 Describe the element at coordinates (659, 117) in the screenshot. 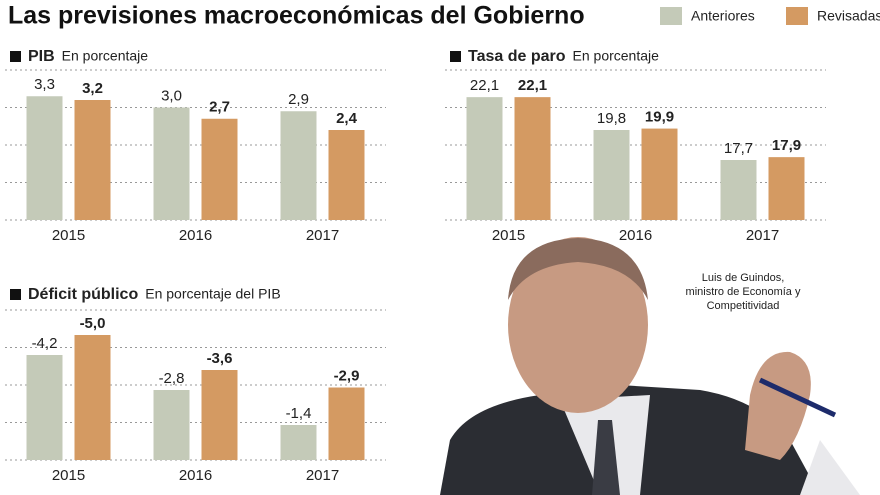

I see `value-label: 19,9` at that location.